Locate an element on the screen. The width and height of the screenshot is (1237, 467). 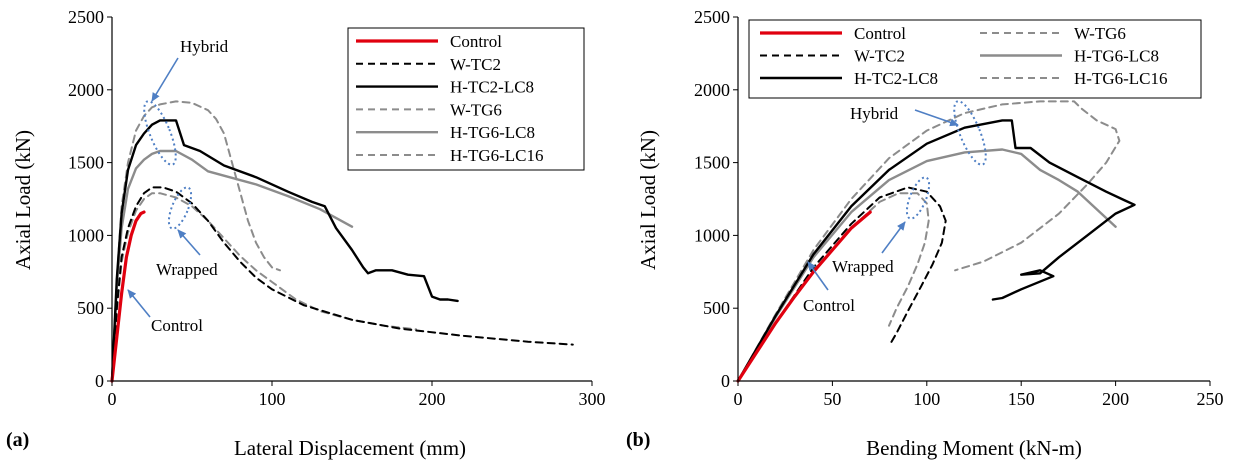
panel-a-label: (a) is located at coordinates (17, 440).